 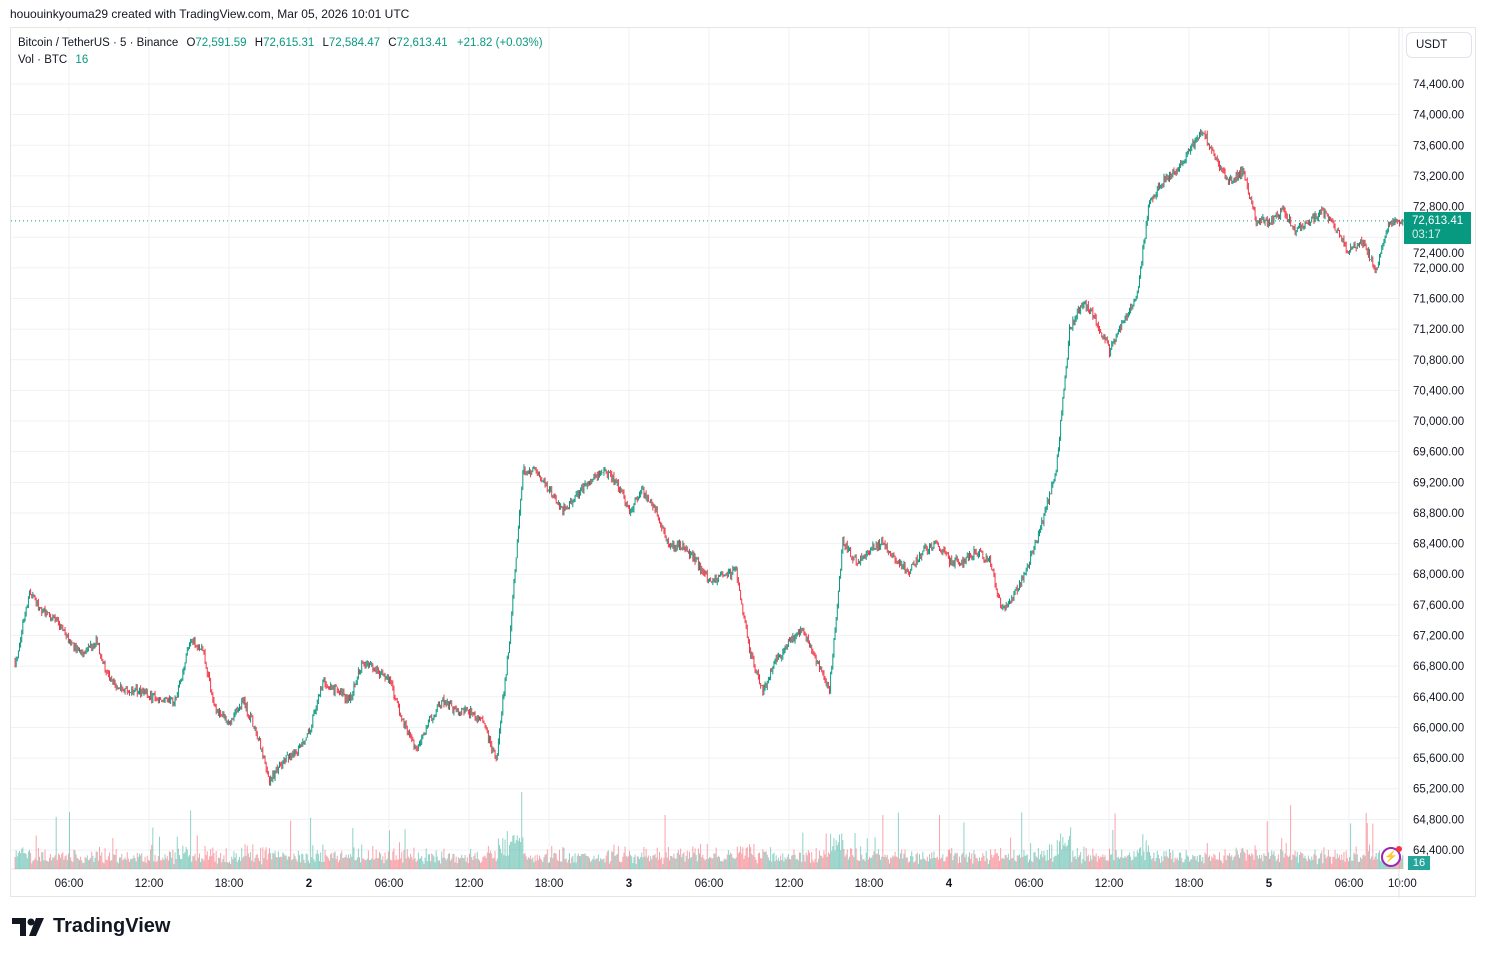 What do you see at coordinates (1391, 856) in the screenshot?
I see `lightning-icon: ⚡` at bounding box center [1391, 856].